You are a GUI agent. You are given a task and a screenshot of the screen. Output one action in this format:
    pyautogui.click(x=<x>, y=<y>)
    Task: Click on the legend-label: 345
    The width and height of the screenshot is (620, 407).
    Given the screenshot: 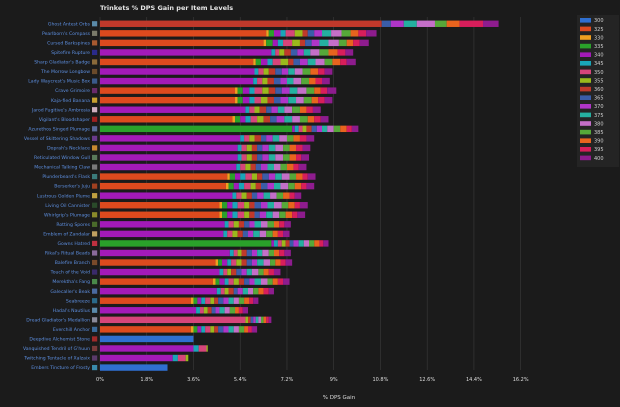 What is the action you would take?
    pyautogui.click(x=599, y=64)
    